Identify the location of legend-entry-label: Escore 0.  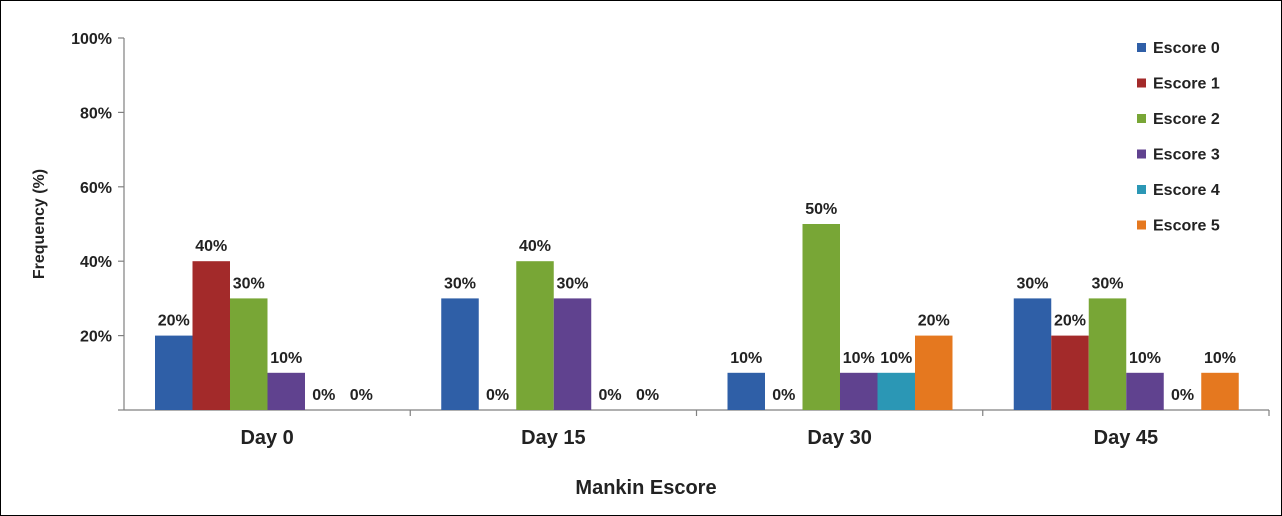
(1186, 48).